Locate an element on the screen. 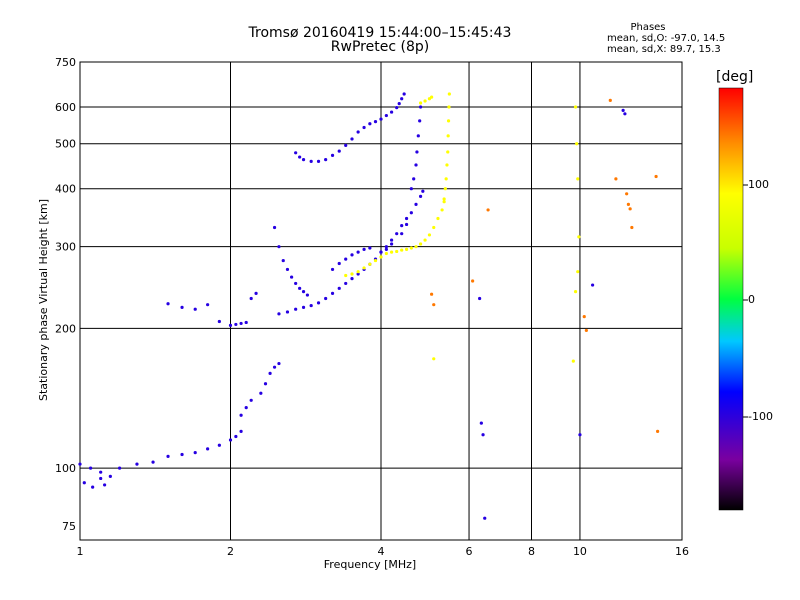 The height and width of the screenshot is (600, 800). x-tick-label: 4 is located at coordinates (381, 551).